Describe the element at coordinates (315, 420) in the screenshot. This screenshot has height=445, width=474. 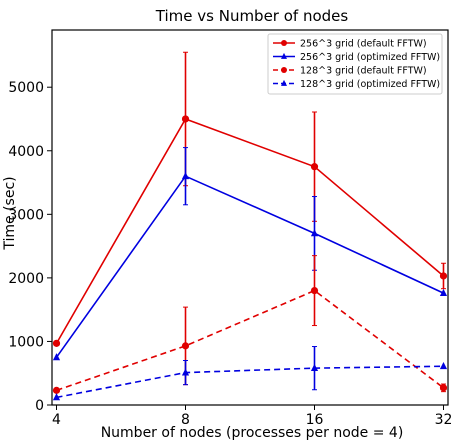
I see `x-tick-label: 16` at that location.